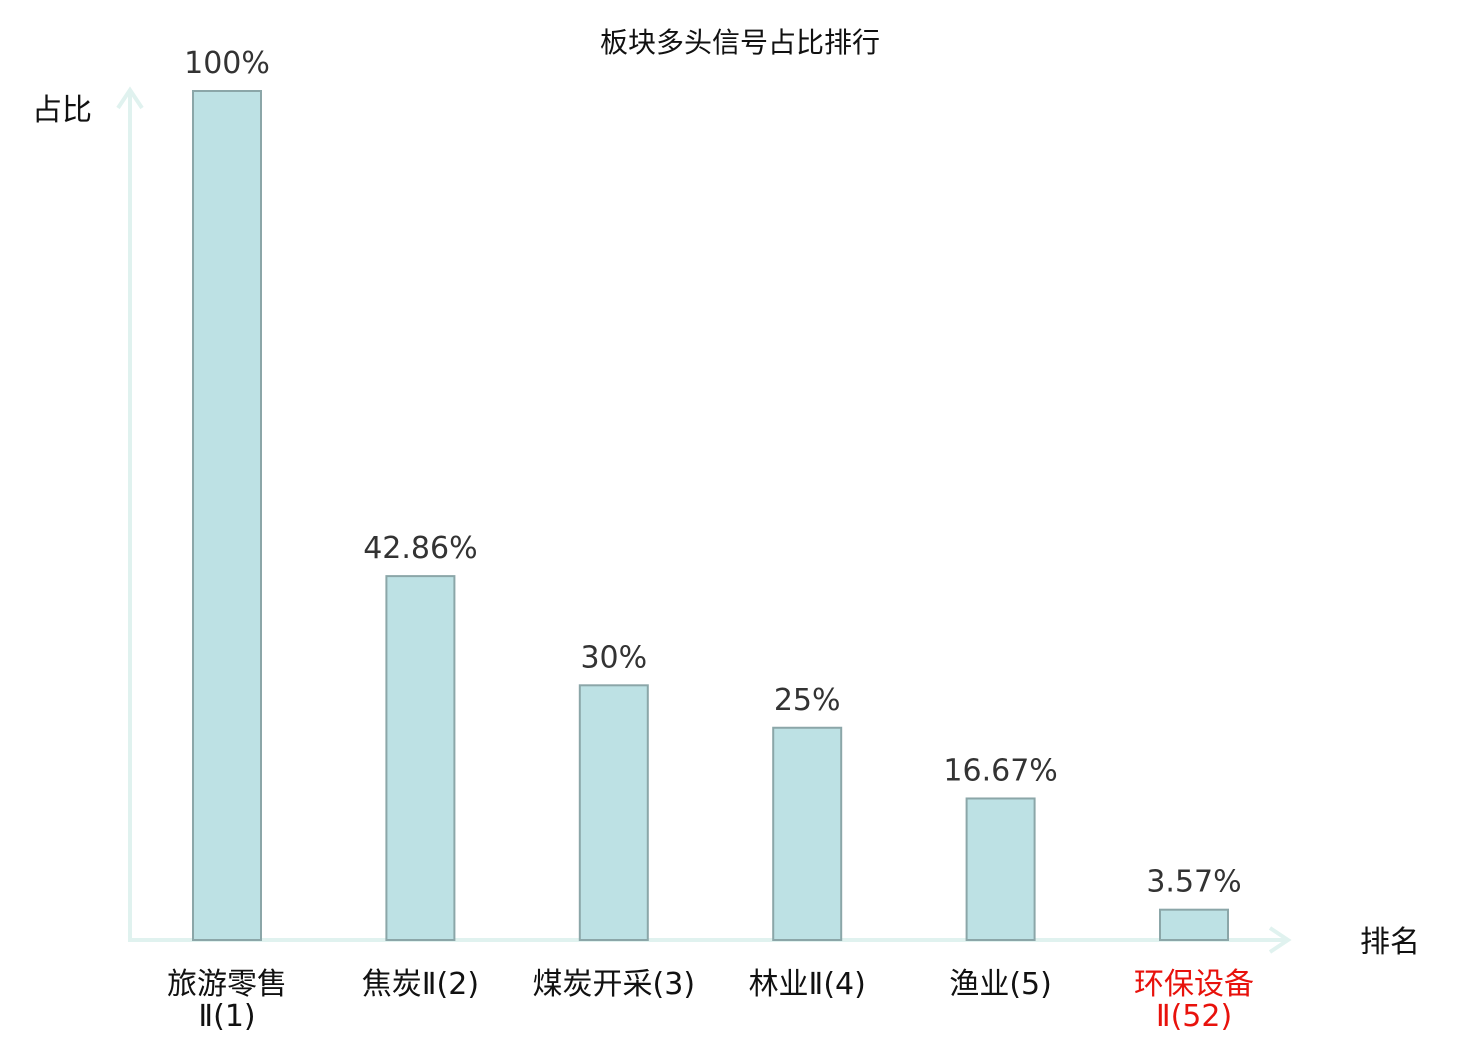 The height and width of the screenshot is (1040, 1480). I want to click on y-axis-label: 占比, so click(62, 110).